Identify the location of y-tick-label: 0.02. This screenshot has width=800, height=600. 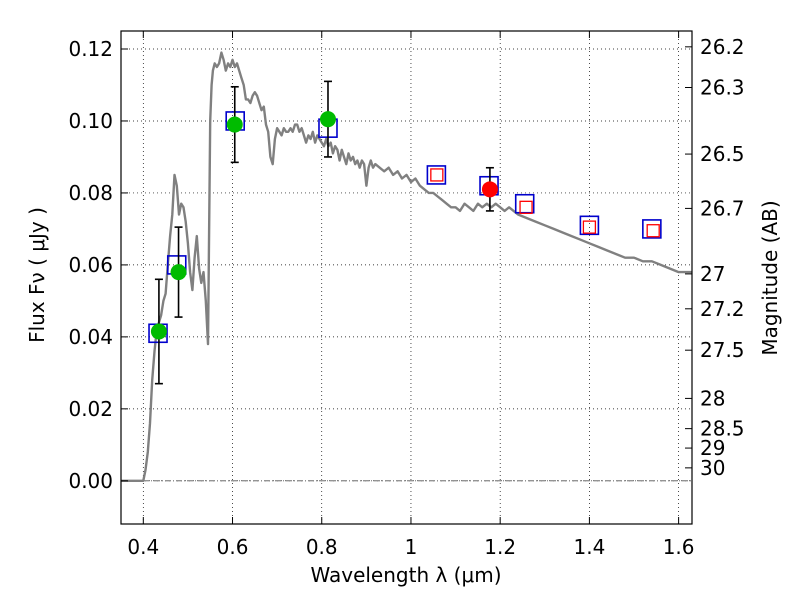
(90, 409).